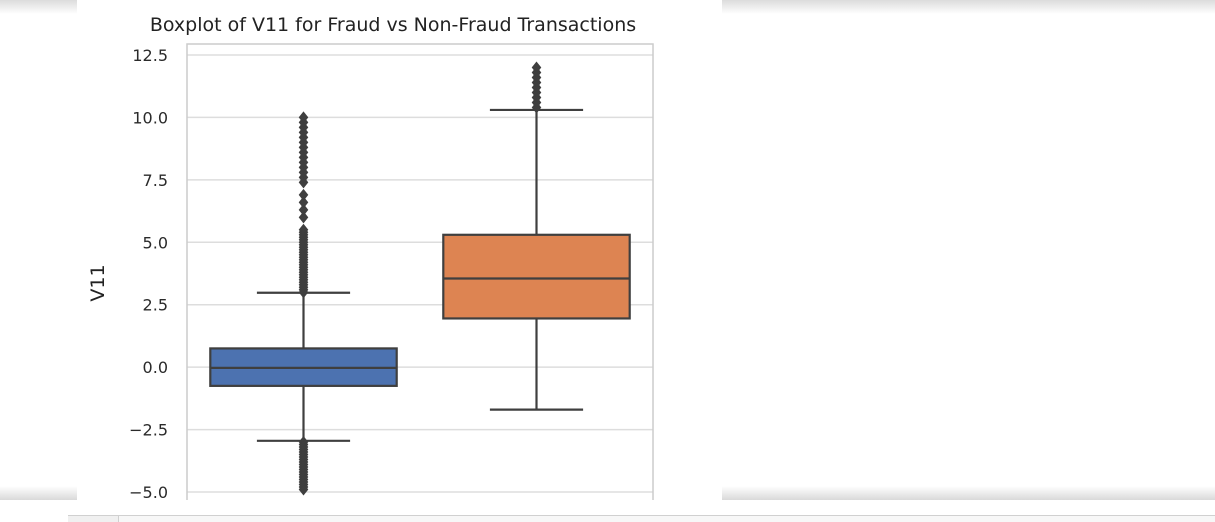  What do you see at coordinates (155, 180) in the screenshot?
I see `y-tick-label: 7.5` at bounding box center [155, 180].